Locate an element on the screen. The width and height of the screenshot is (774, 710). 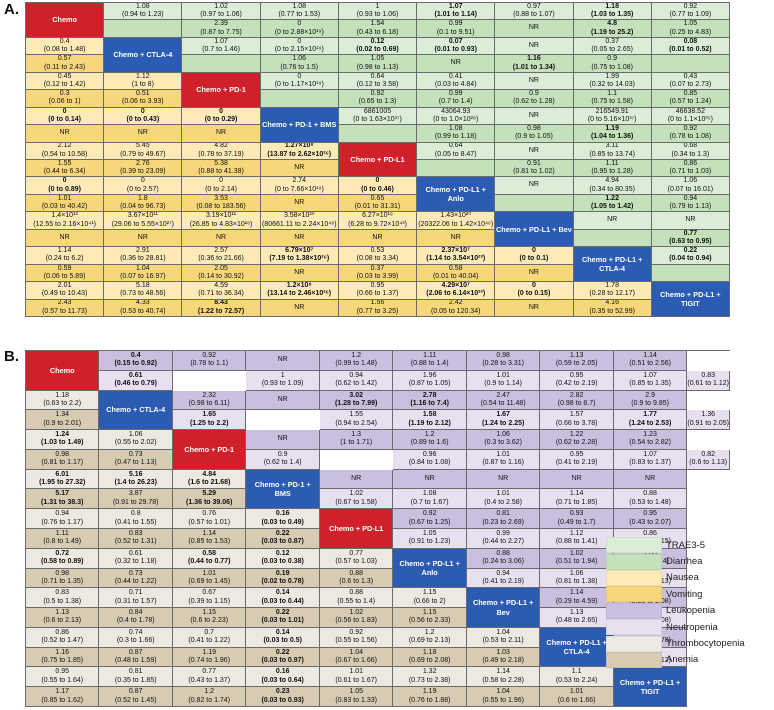
cell-value: (0.53 to 40.74) is located at coordinates (143, 311).